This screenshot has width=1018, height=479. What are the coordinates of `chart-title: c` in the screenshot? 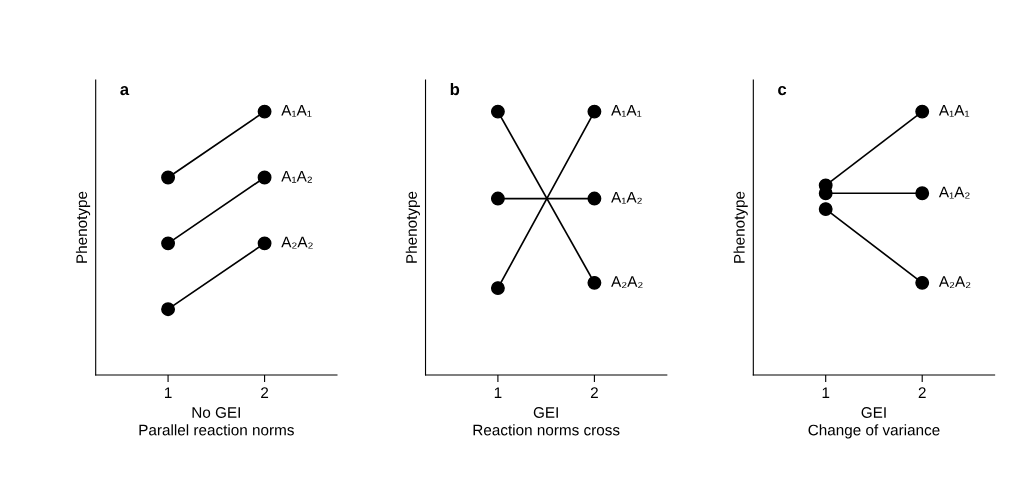 It's located at (782, 91).